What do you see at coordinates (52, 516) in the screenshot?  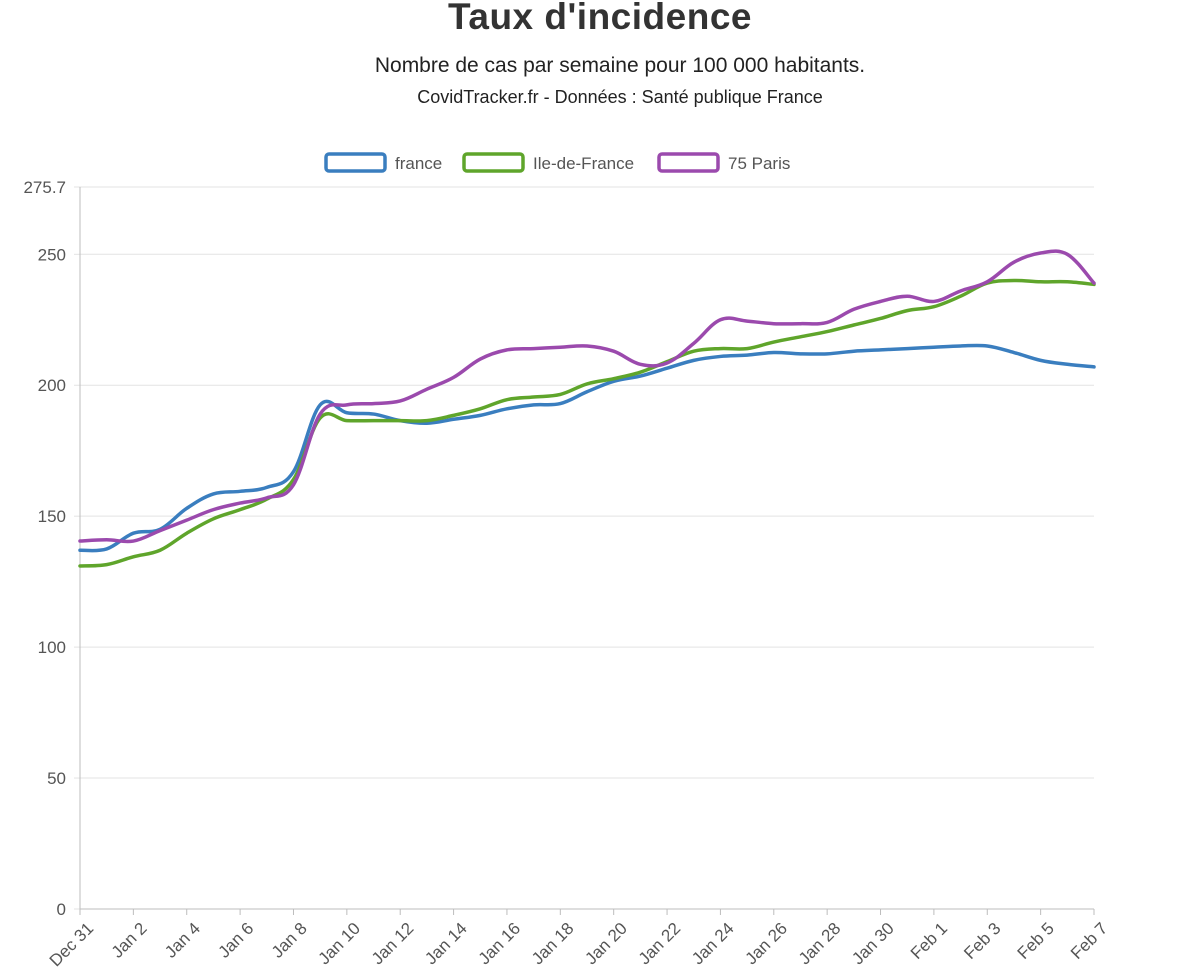 I see `y-tick-label: 150` at bounding box center [52, 516].